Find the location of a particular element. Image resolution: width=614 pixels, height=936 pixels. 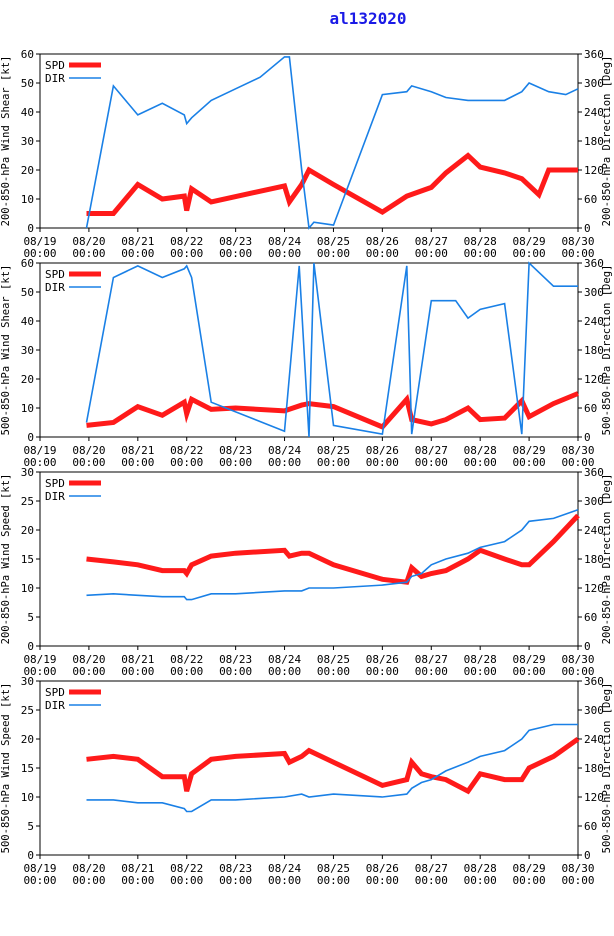

chart-2-y2tick-label: 0 is located at coordinates (587, 437).